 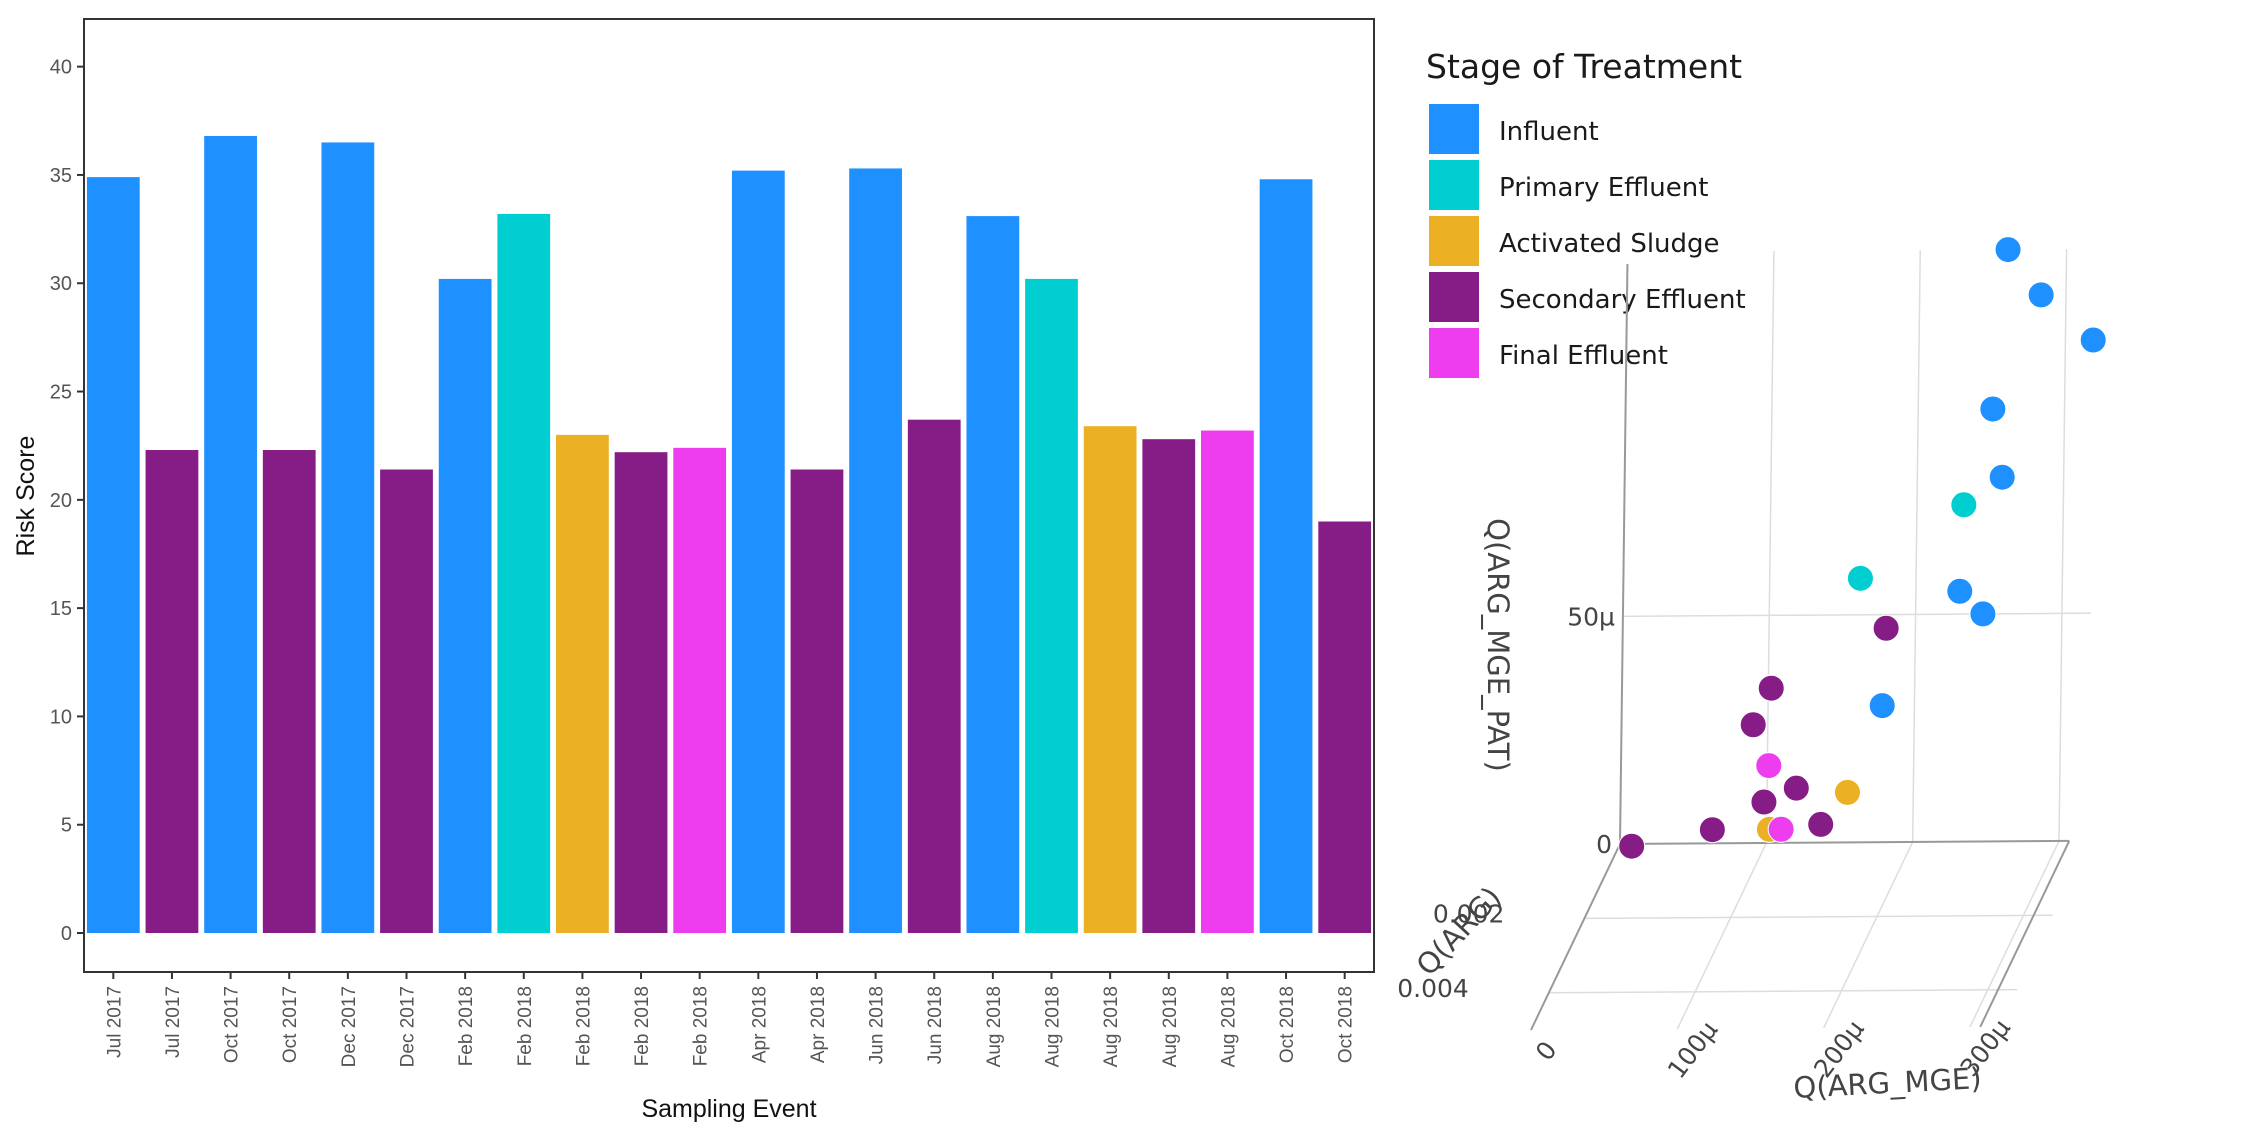 I want to click on y-tick-label-3d: 0.004, so click(x=1433, y=988).